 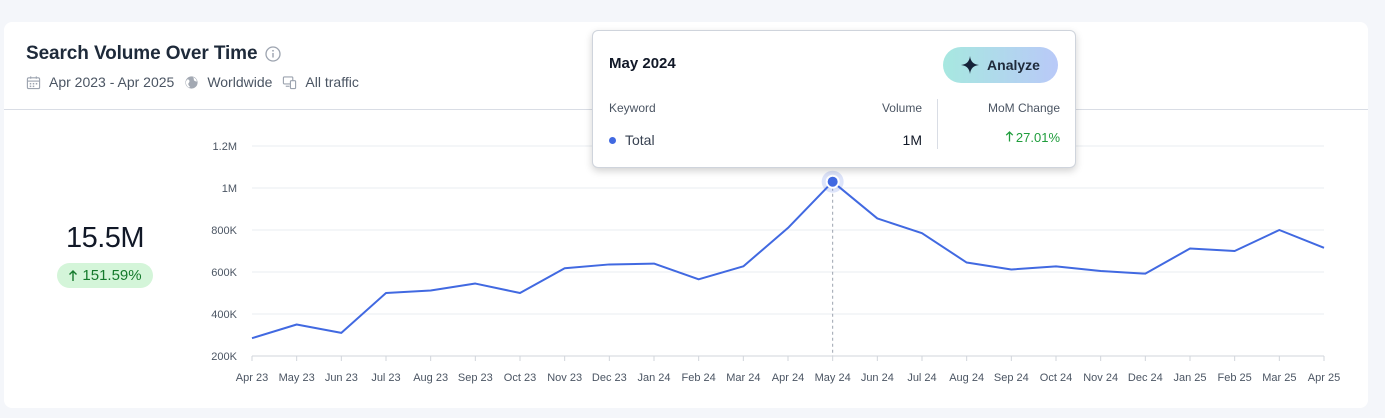 What do you see at coordinates (191, 82) in the screenshot?
I see `globe-icon` at bounding box center [191, 82].